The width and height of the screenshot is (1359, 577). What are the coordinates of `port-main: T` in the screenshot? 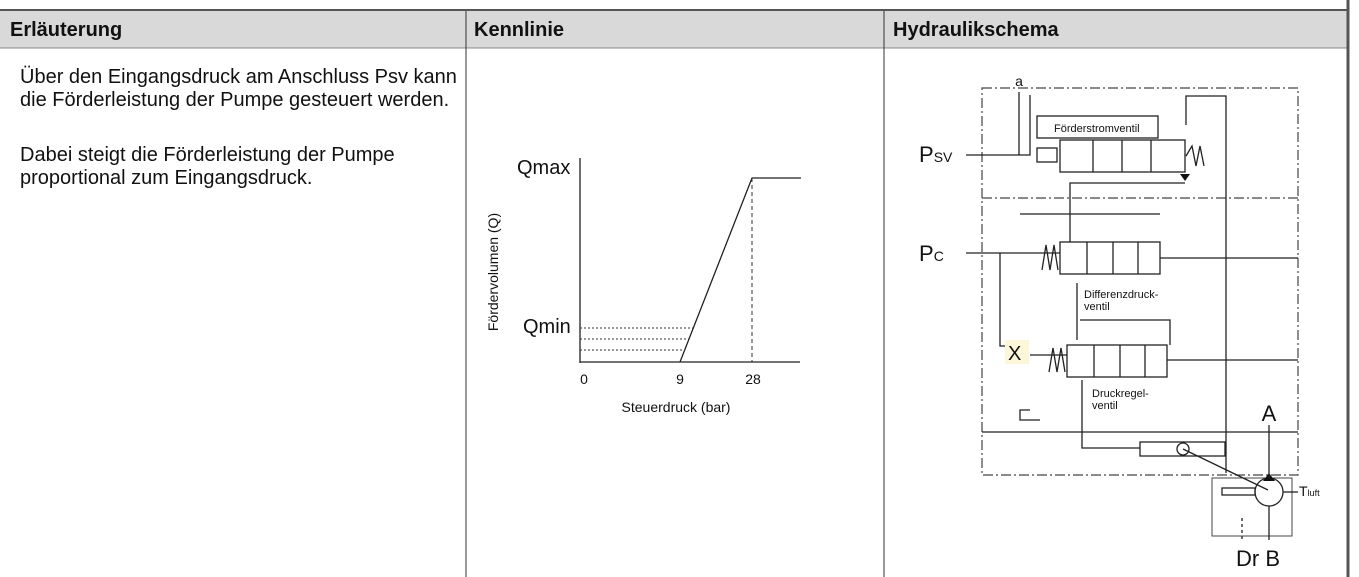 It's located at (1303, 491).